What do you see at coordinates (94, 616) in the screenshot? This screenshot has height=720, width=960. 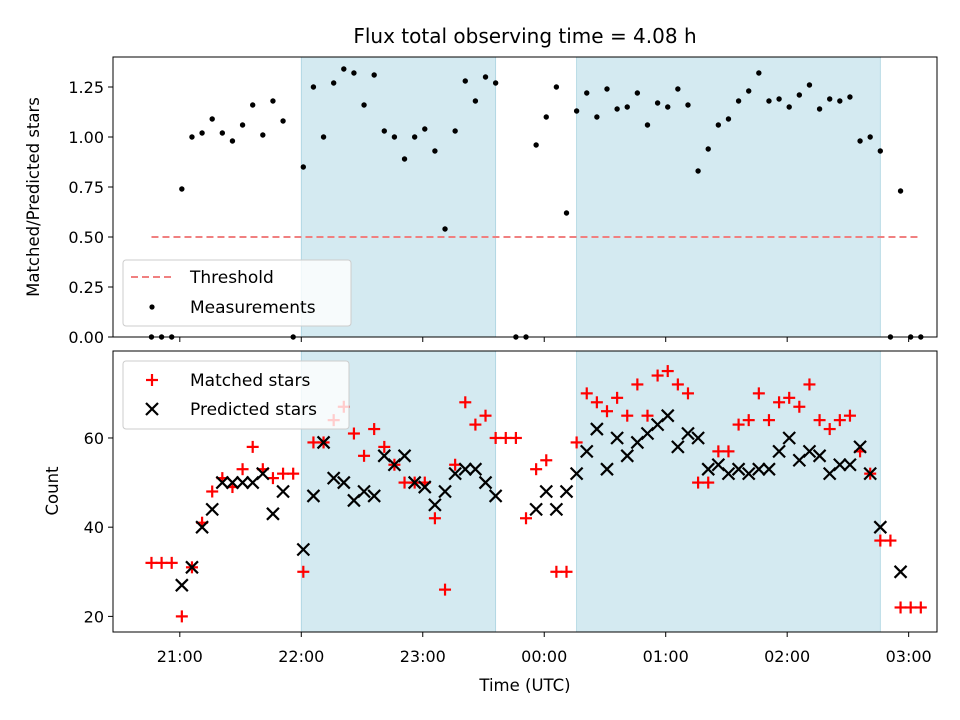 I see `bottom-y-tick-label: 20` at bounding box center [94, 616].